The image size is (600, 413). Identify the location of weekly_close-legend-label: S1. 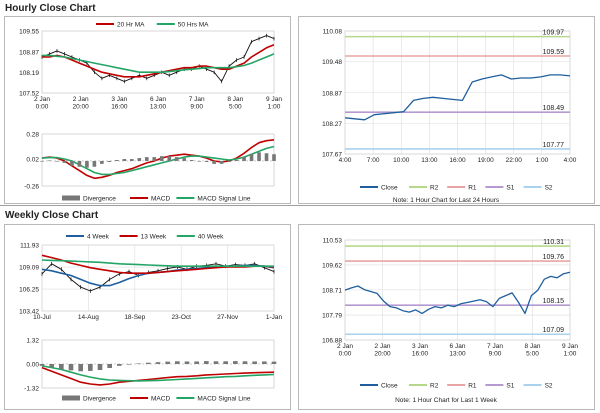
(510, 386).